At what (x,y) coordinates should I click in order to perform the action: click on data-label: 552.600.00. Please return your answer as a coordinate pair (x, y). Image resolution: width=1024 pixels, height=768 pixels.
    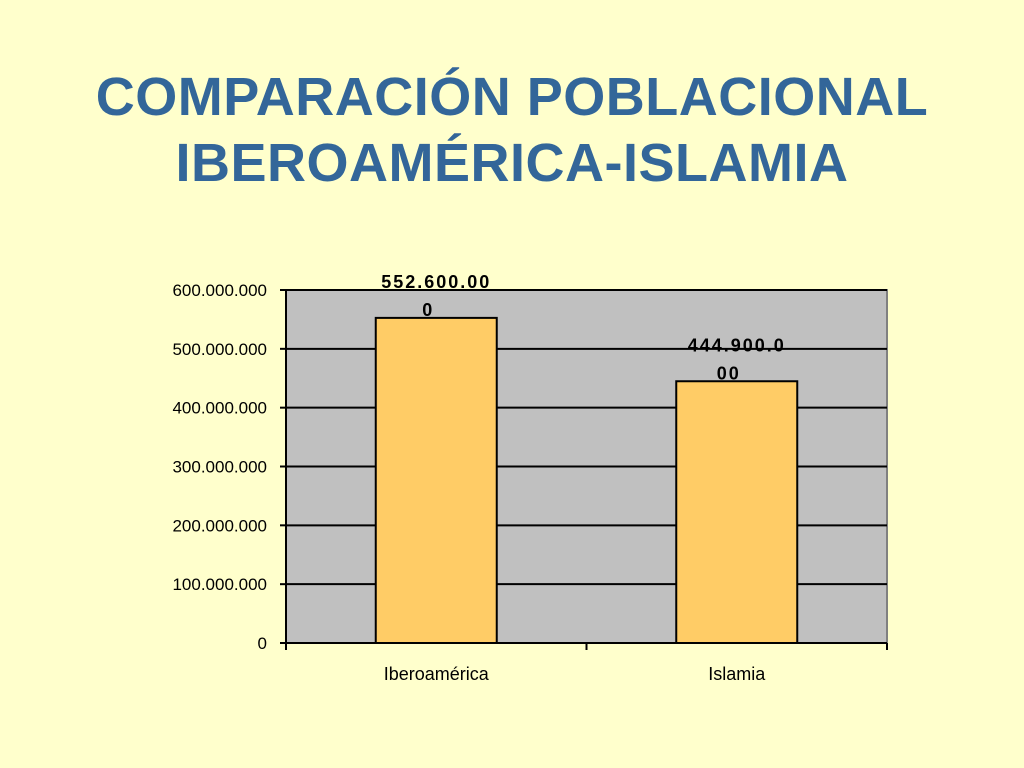
    Looking at the image, I should click on (436, 282).